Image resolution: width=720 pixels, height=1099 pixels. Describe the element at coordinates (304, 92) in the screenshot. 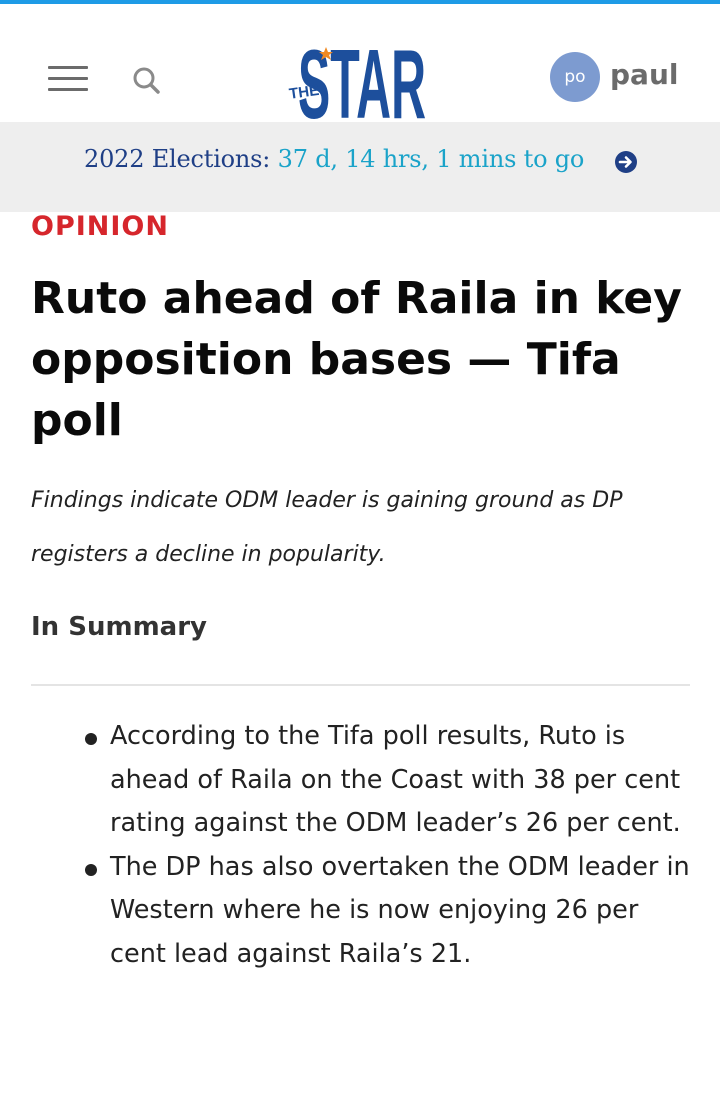

I see `logo-small-text: THE` at that location.